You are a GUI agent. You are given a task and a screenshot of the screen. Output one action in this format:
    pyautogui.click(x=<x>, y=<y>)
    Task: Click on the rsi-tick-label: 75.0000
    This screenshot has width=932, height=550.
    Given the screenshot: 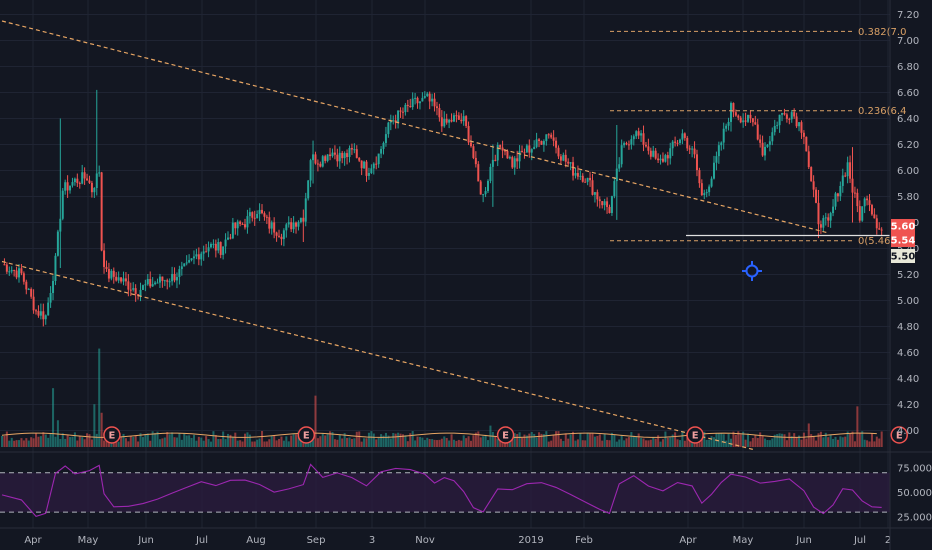 What is the action you would take?
    pyautogui.click(x=914, y=468)
    